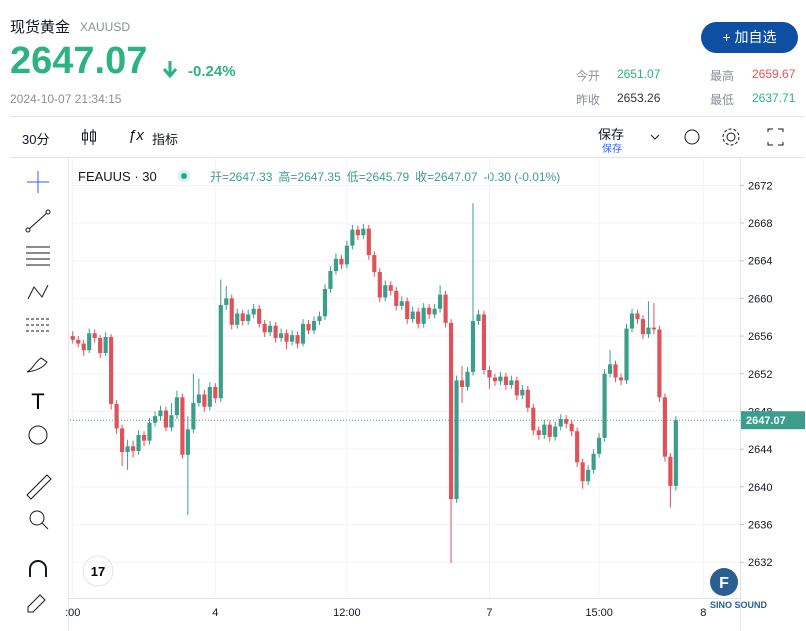  What do you see at coordinates (68, 394) in the screenshot?
I see `divider` at bounding box center [68, 394].